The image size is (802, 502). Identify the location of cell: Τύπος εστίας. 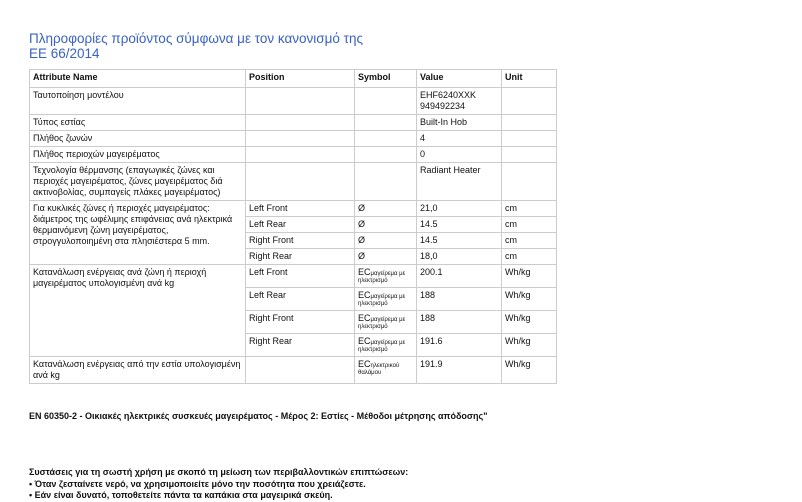
(137, 122).